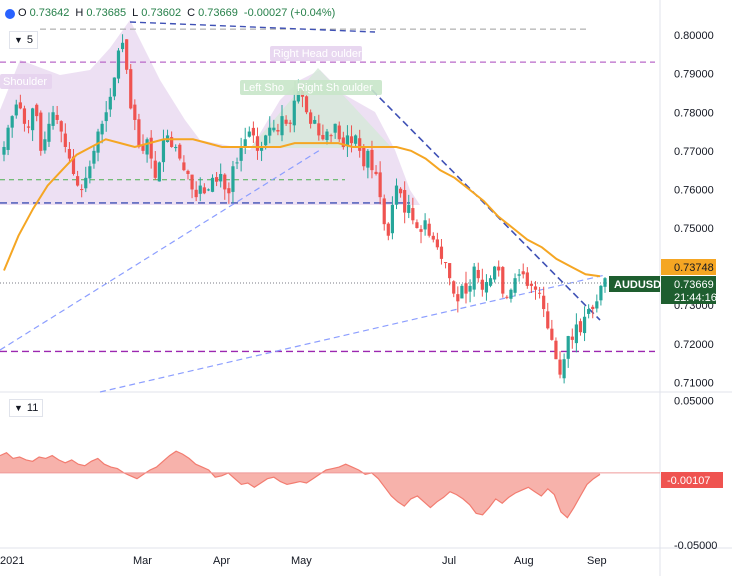 Image resolution: width=732 pixels, height=576 pixels. Describe the element at coordinates (694, 345) in the screenshot. I see `price-tick-label: 0.72000` at that location.